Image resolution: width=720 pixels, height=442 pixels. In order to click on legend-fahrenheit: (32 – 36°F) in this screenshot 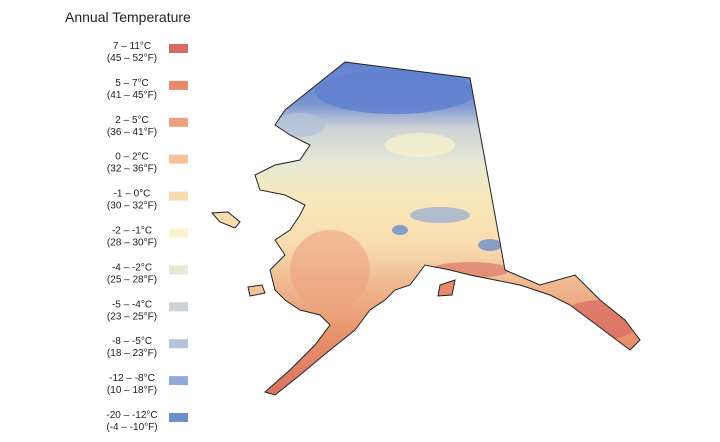, I will do `click(132, 169)`.